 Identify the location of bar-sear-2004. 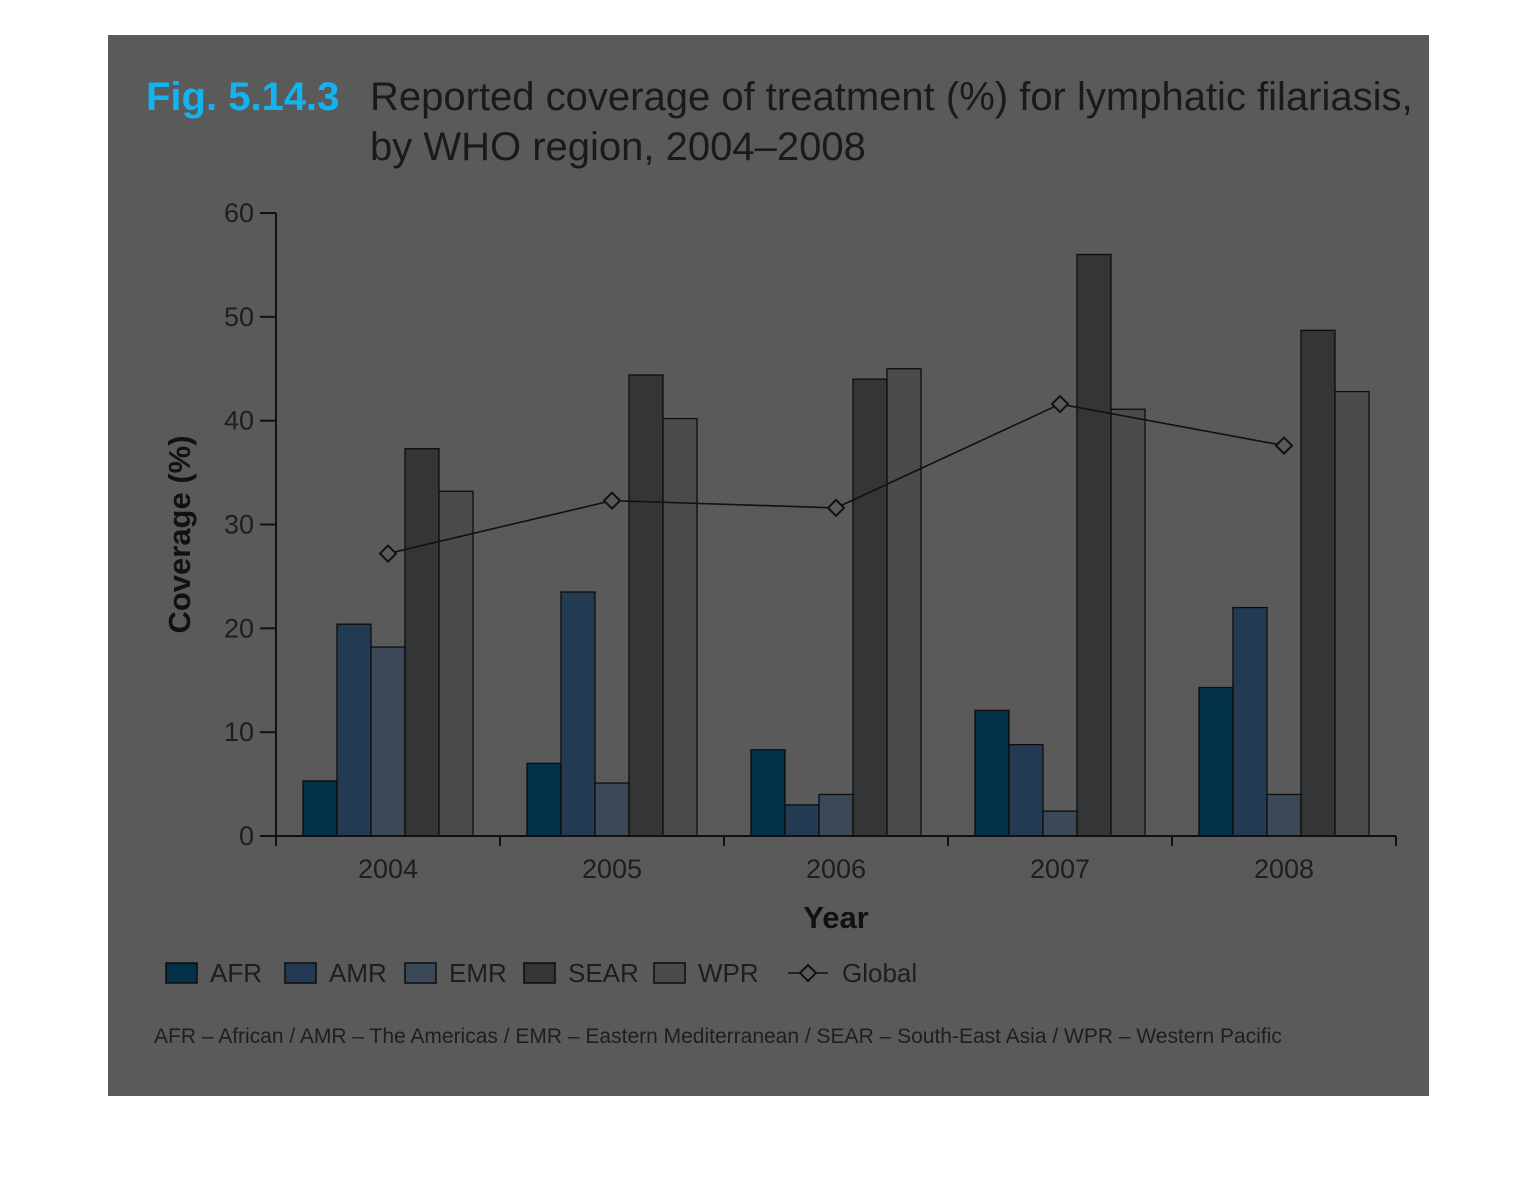
(422, 642).